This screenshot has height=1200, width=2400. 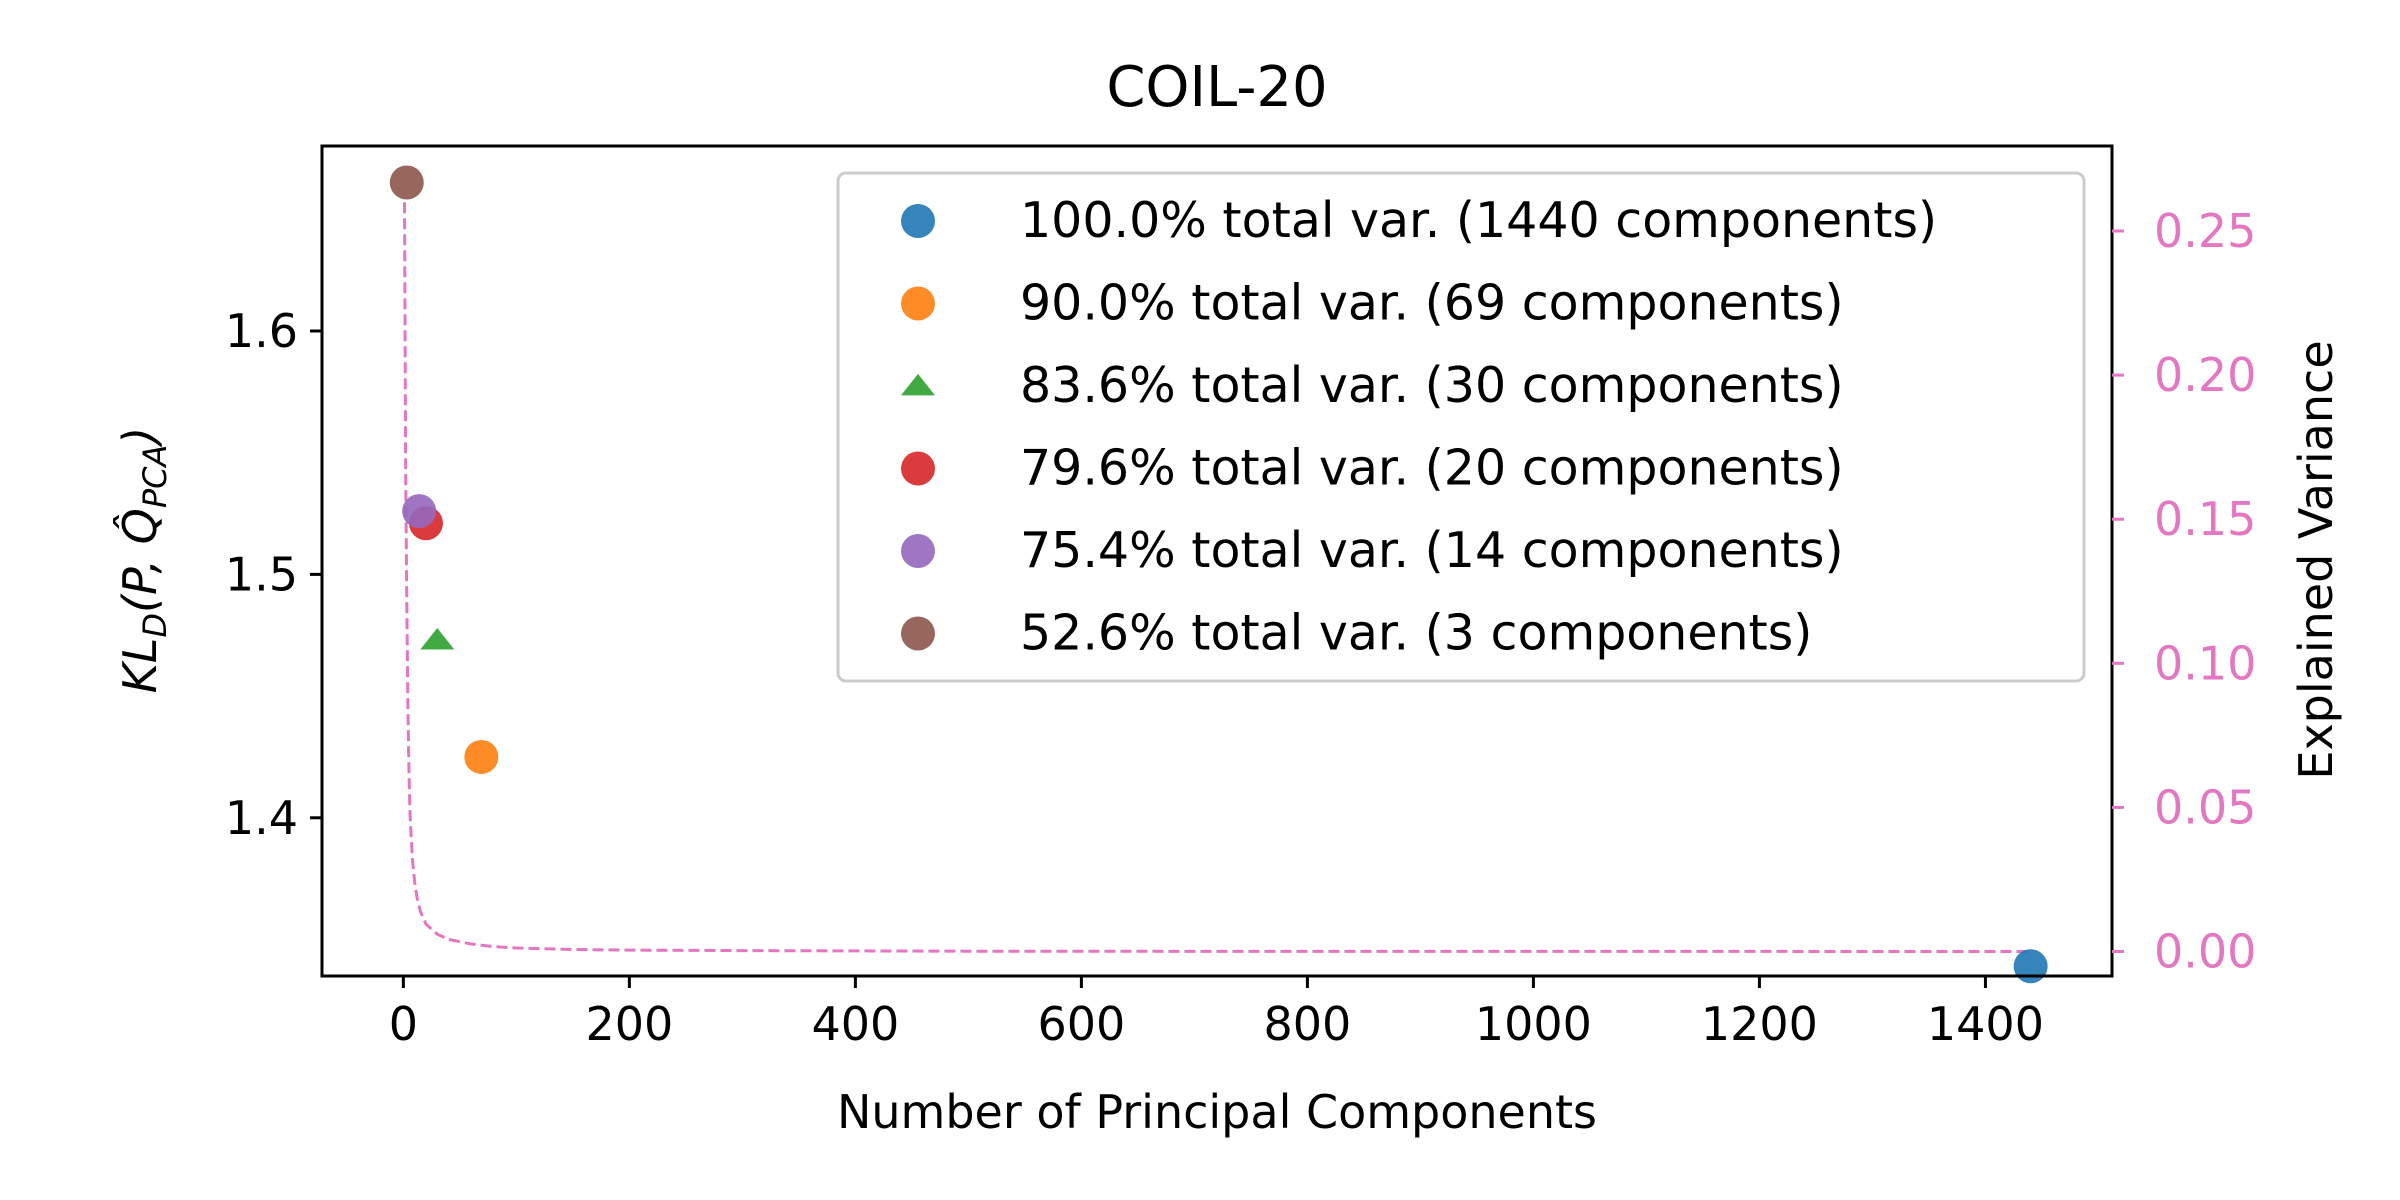 What do you see at coordinates (1432, 303) in the screenshot?
I see `legend-label: 90.0% total var. (69 components)` at bounding box center [1432, 303].